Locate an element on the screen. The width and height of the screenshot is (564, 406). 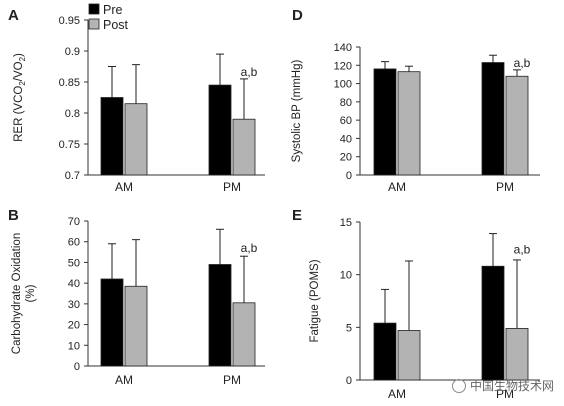
y-axis-label: Systolic BP (mmHg) is located at coordinates (297, 111).